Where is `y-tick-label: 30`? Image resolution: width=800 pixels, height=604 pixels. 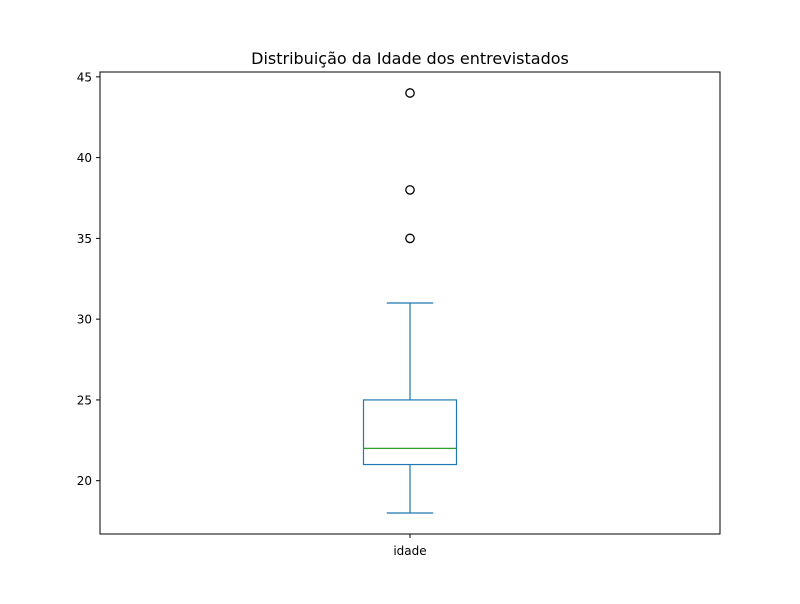
y-tick-label: 30 is located at coordinates (84, 320).